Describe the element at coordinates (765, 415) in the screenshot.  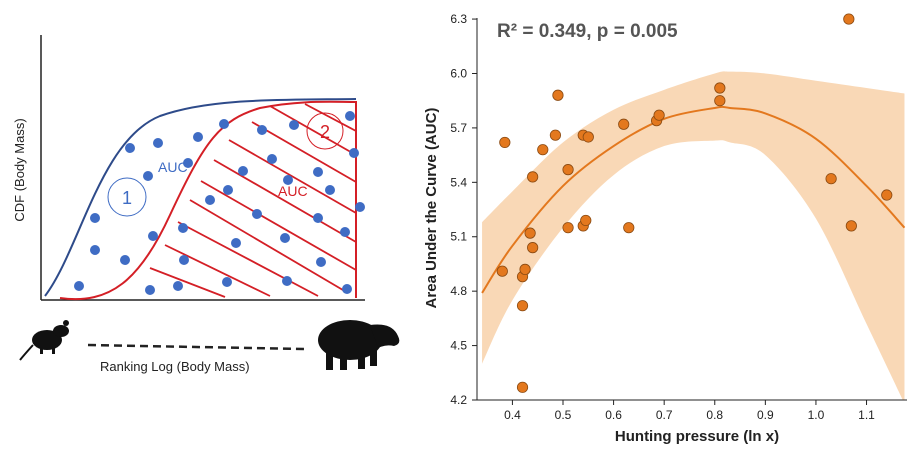
I see `x-tick-label: 0.9` at that location.